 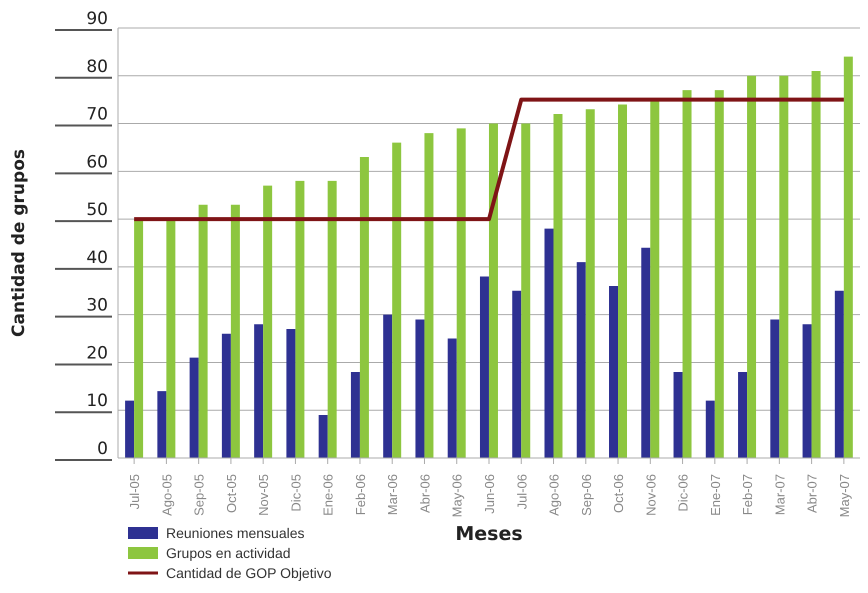 What do you see at coordinates (424, 494) in the screenshot?
I see `x-tick-label: Abr-06` at bounding box center [424, 494].